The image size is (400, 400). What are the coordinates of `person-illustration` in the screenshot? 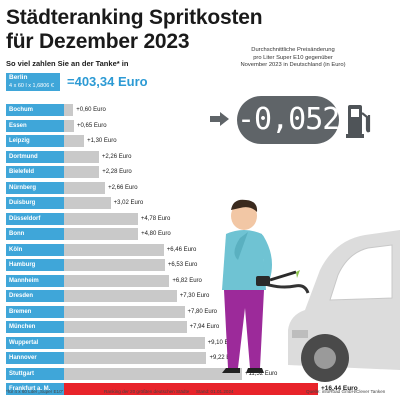 It's located at (266, 286).